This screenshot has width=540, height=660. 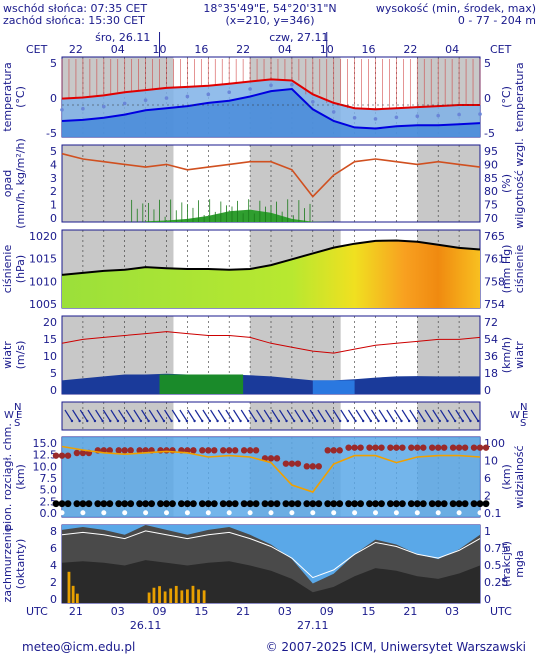 What do you see at coordinates (491, 191) in the screenshot?
I see `precip-right-tick: 80` at bounding box center [491, 191].